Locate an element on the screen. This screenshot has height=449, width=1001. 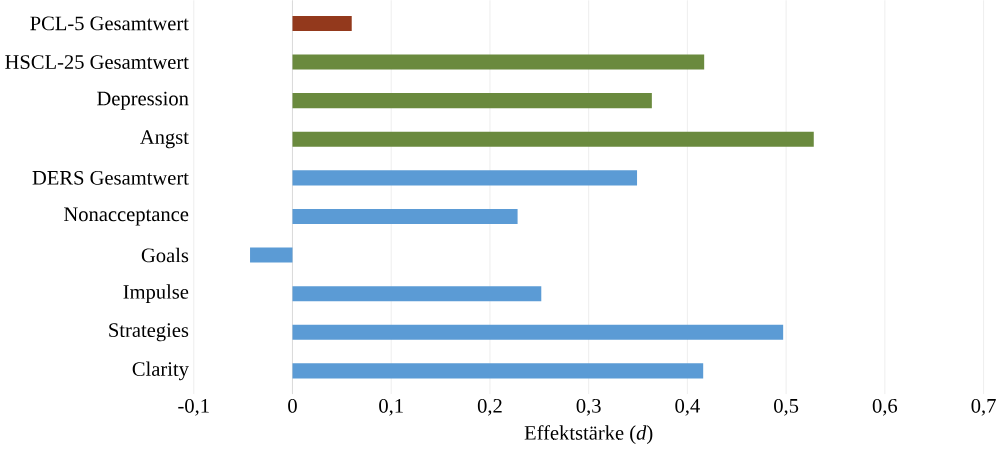
y-tick-label: Nonacceptance is located at coordinates (126, 216).